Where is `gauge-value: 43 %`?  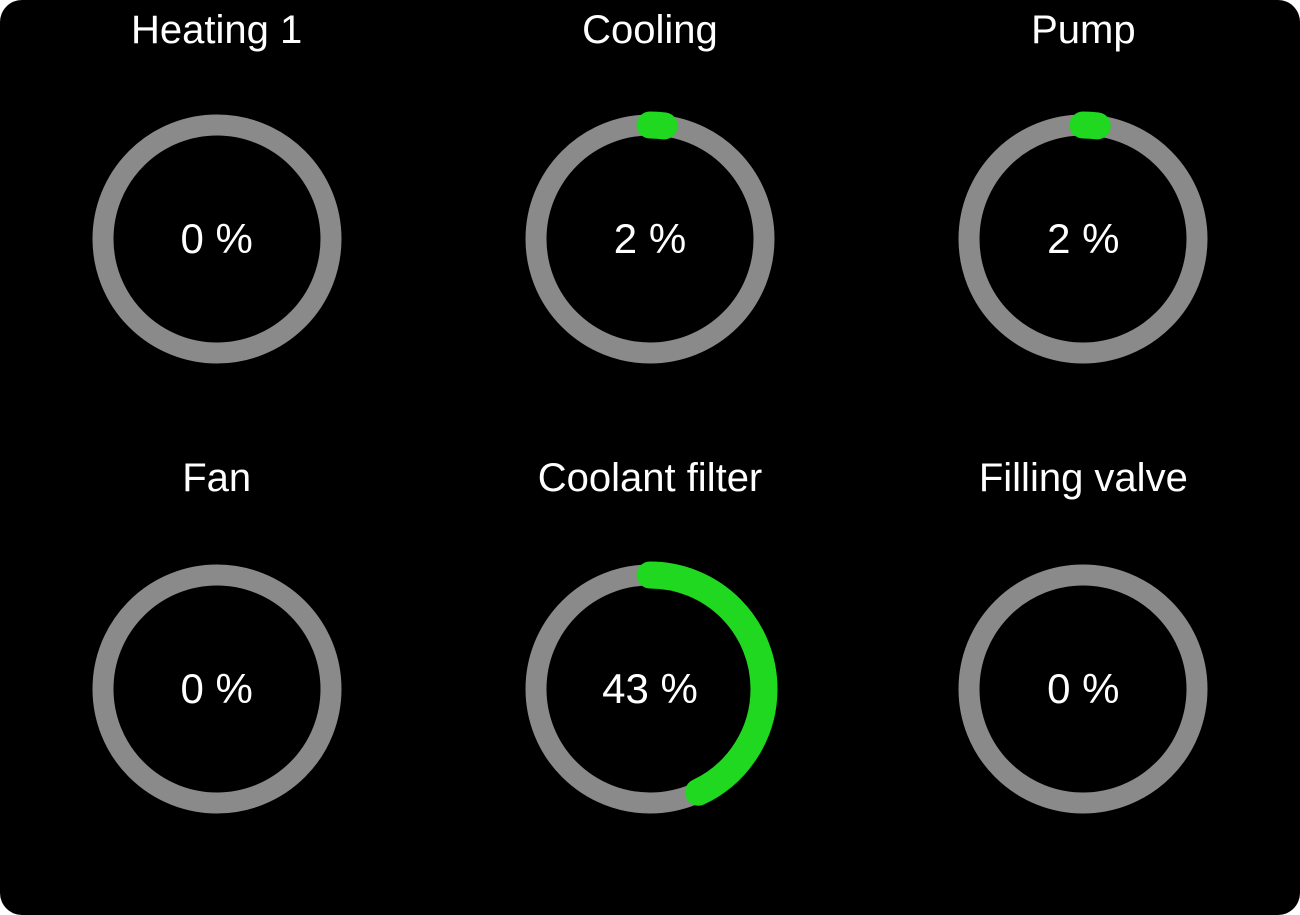
gauge-value: 43 % is located at coordinates (650, 688).